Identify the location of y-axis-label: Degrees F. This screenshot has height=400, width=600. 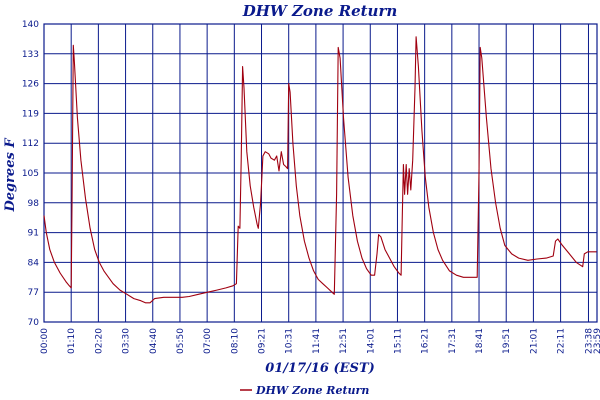
(10, 175).